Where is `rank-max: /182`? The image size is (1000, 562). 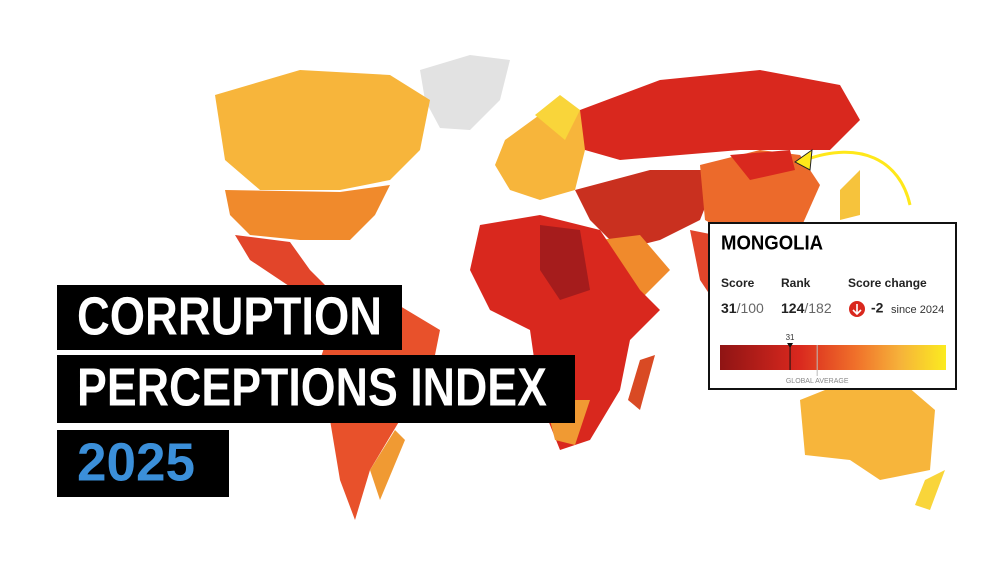 rank-max: /182 is located at coordinates (817, 308).